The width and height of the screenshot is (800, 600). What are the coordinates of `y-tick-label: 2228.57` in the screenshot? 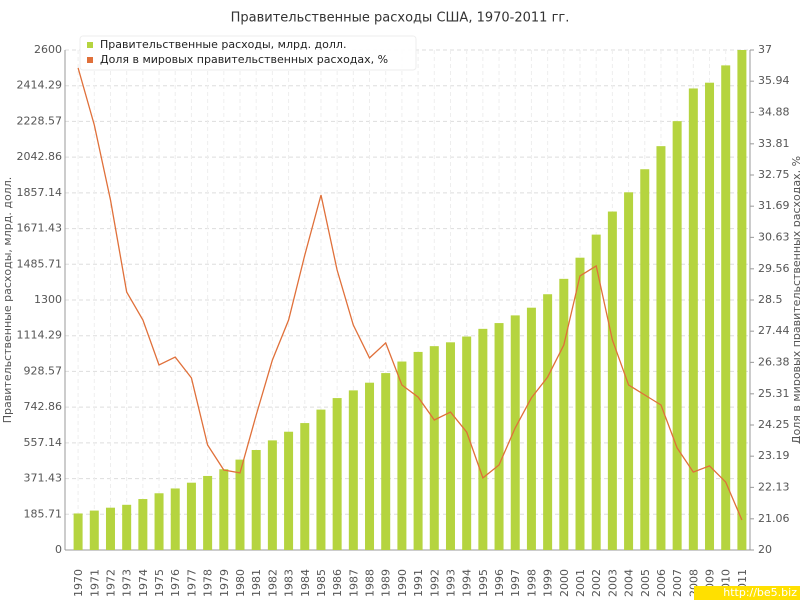 It's located at (40, 120).